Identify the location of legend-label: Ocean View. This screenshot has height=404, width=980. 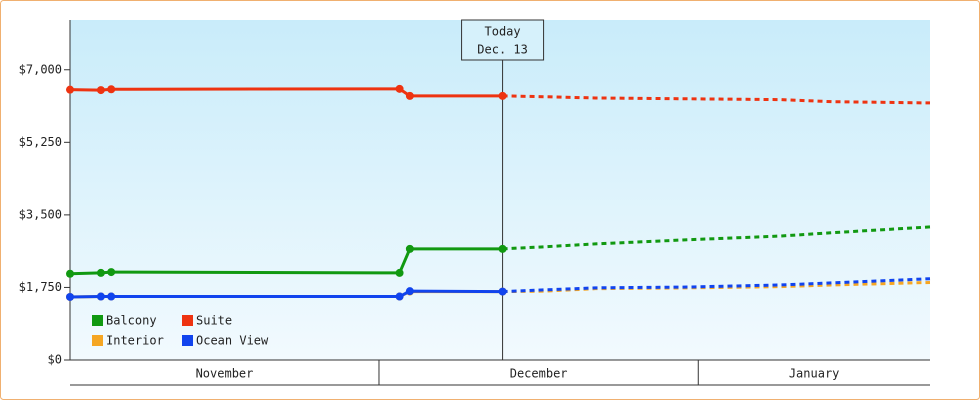
(232, 341).